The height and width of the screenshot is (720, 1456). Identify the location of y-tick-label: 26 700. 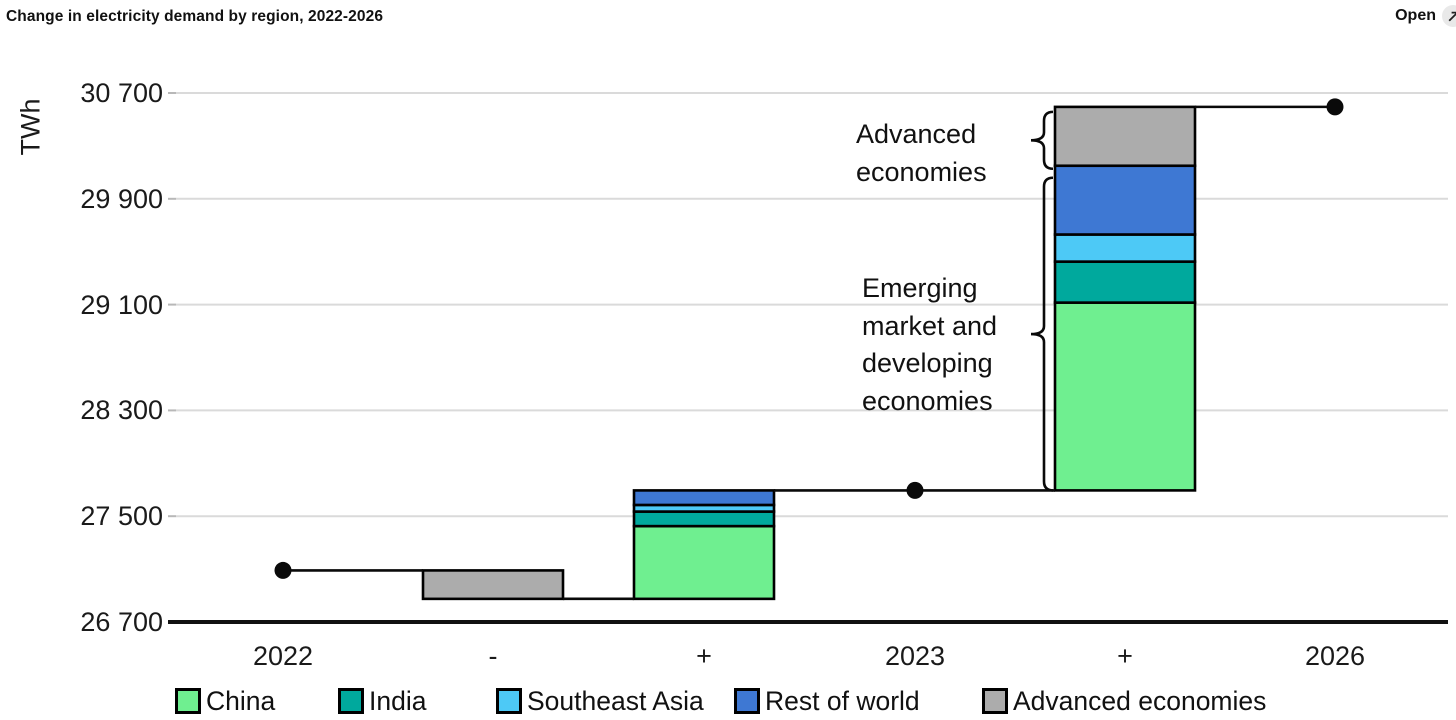
(121, 622).